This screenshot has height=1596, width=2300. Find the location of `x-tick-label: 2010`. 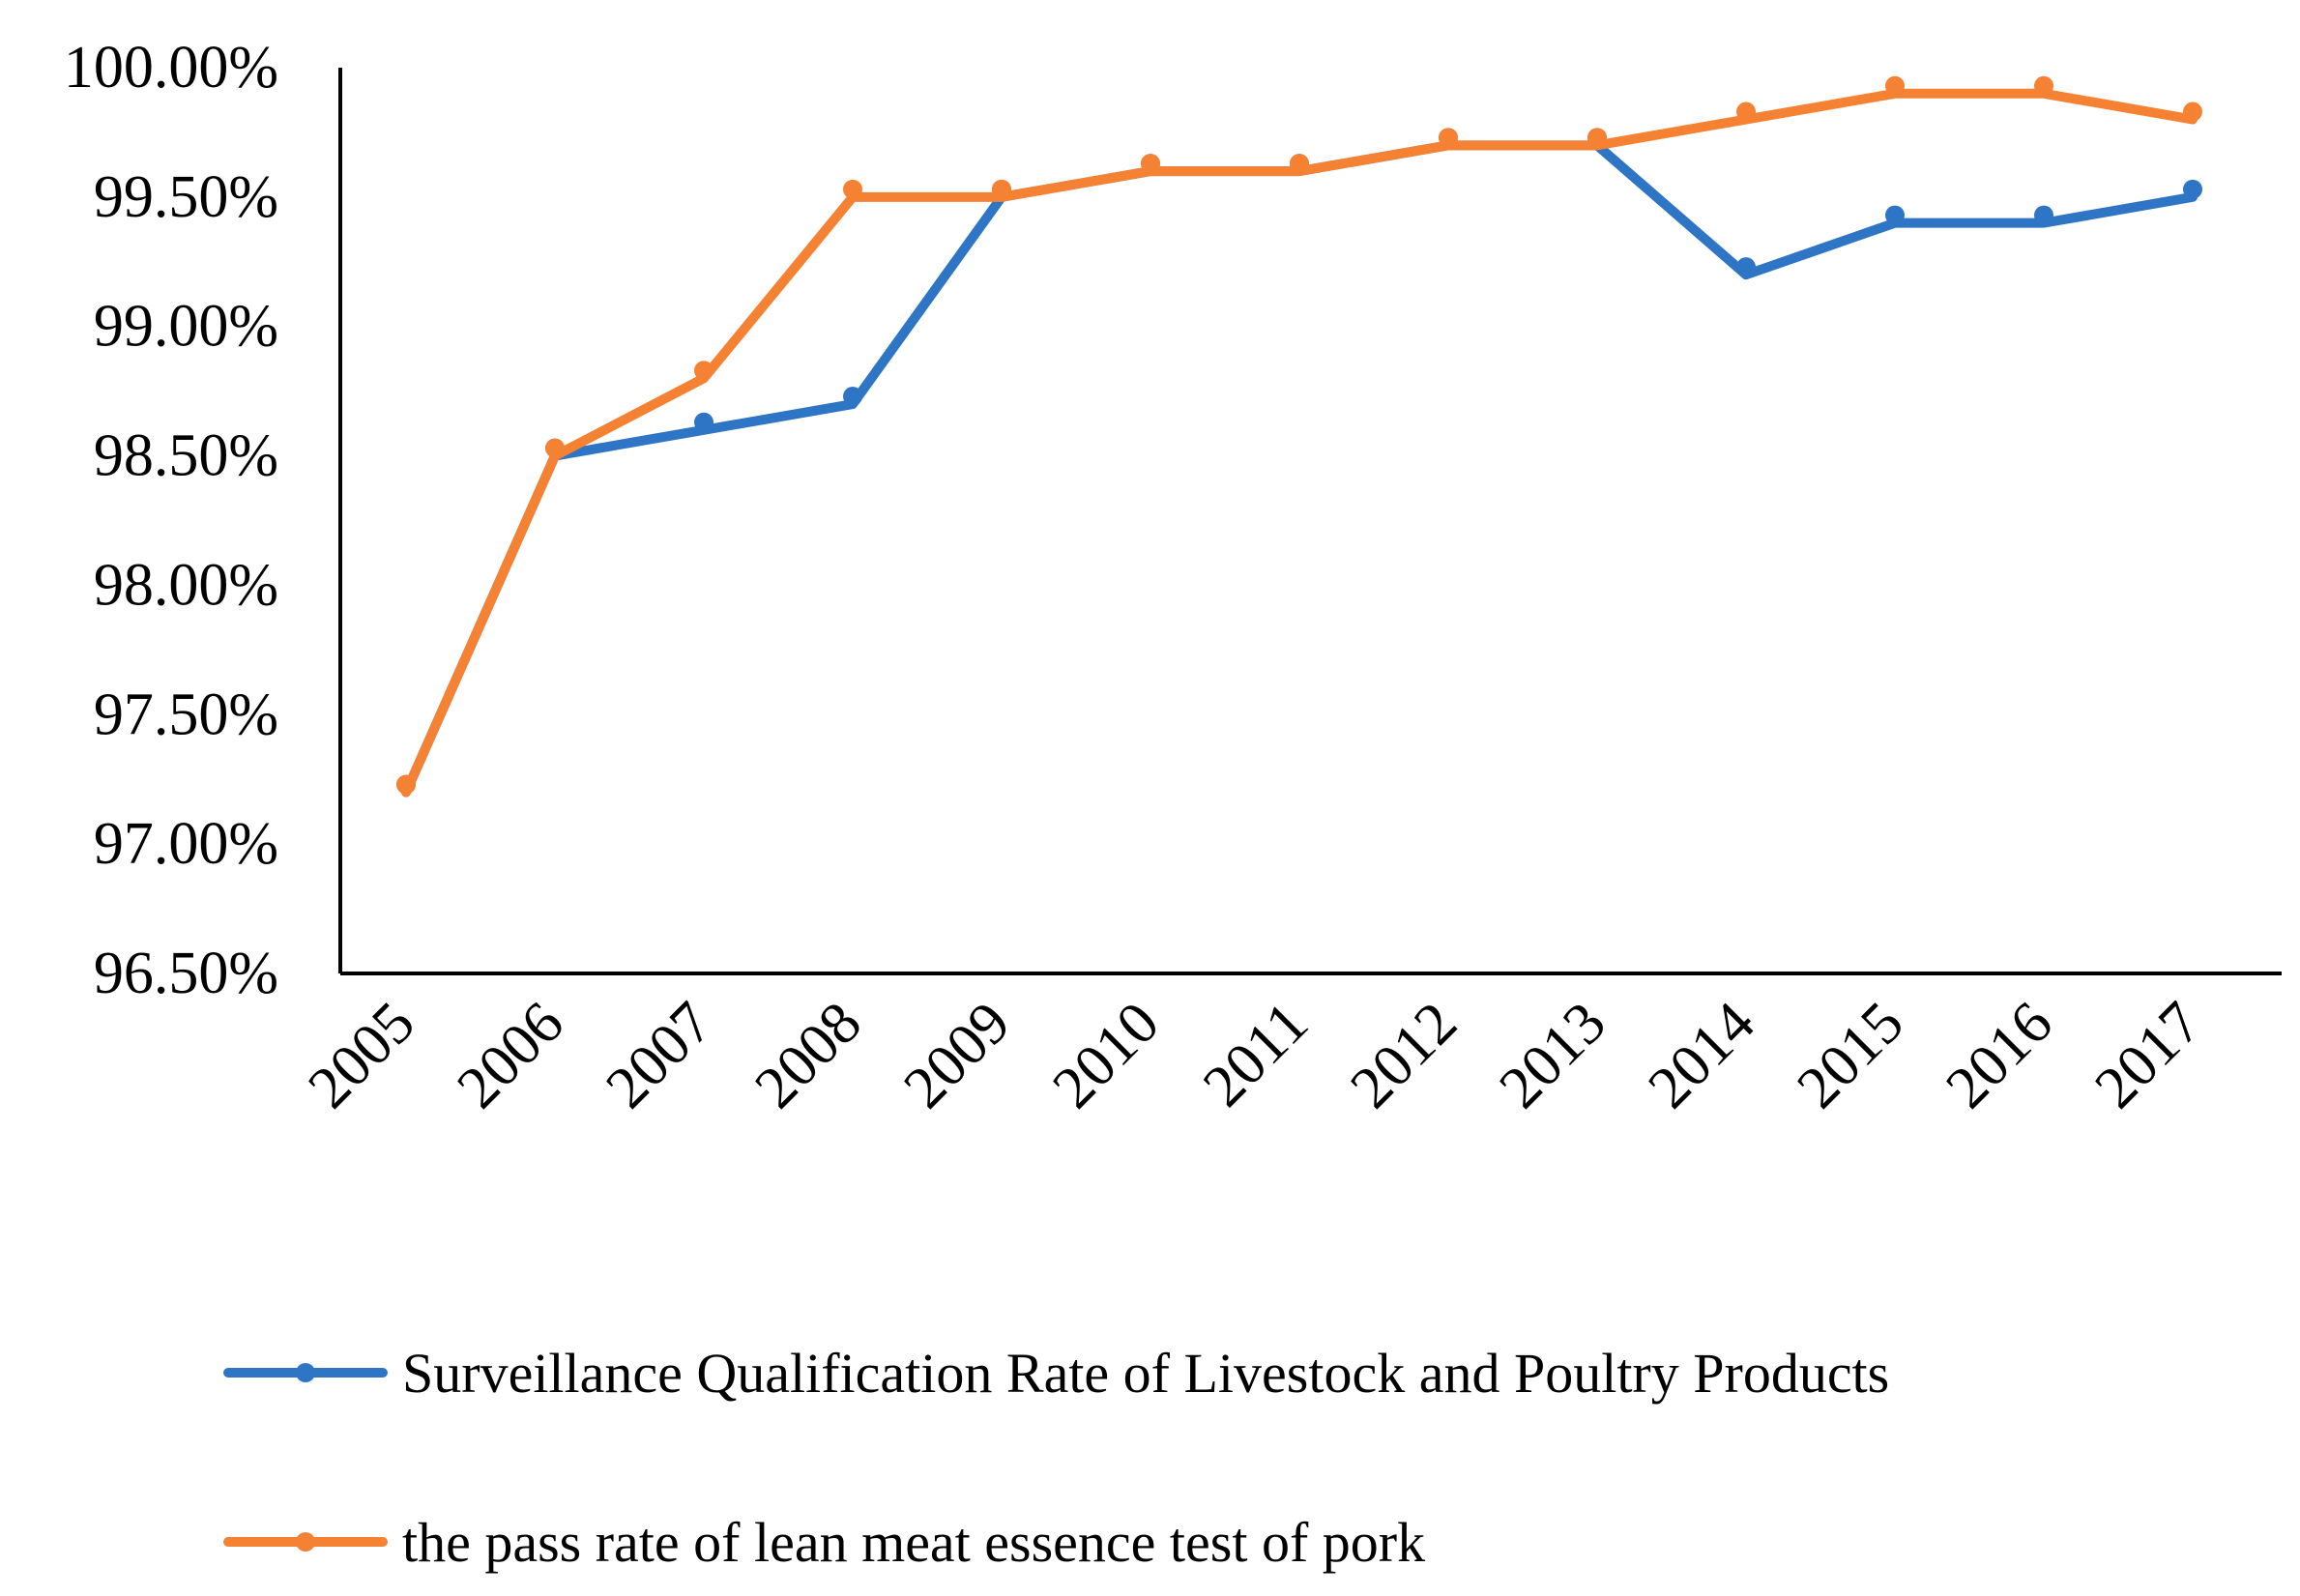

x-tick-label: 2010 is located at coordinates (1106, 1055).